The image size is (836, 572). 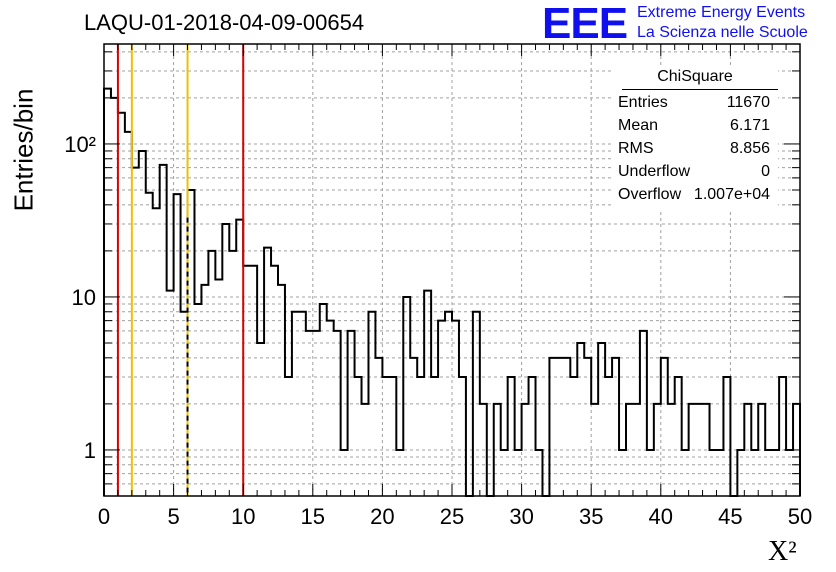 I want to click on stats-label: Mean, so click(x=638, y=125).